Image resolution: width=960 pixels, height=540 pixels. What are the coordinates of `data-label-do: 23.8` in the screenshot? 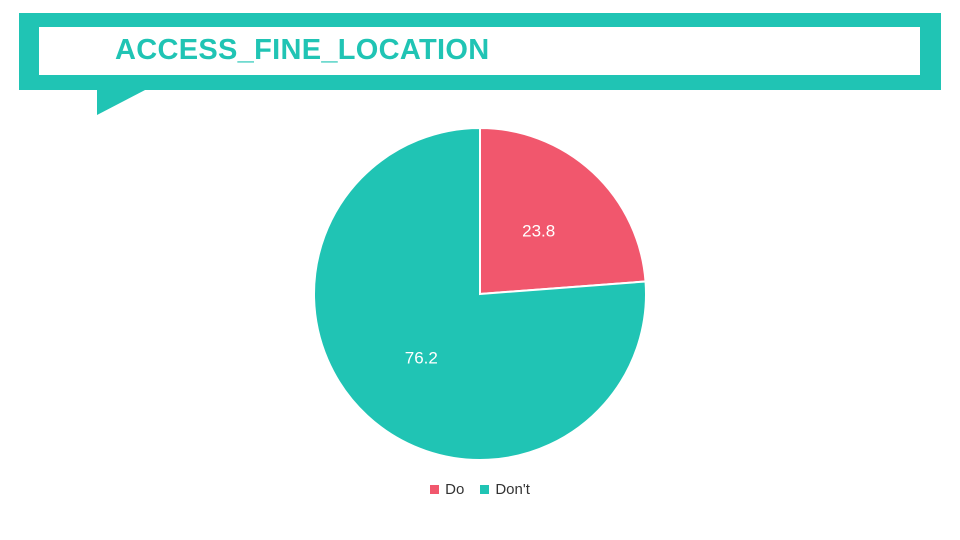 It's located at (538, 231).